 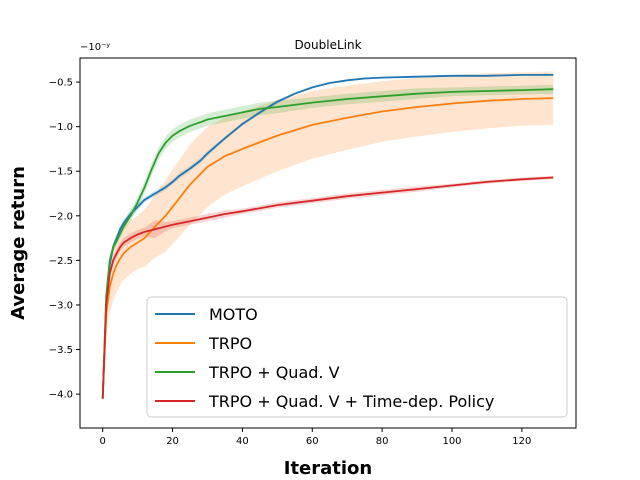 I want to click on legend-label-2: TRPO + Quad. V, so click(x=274, y=372).